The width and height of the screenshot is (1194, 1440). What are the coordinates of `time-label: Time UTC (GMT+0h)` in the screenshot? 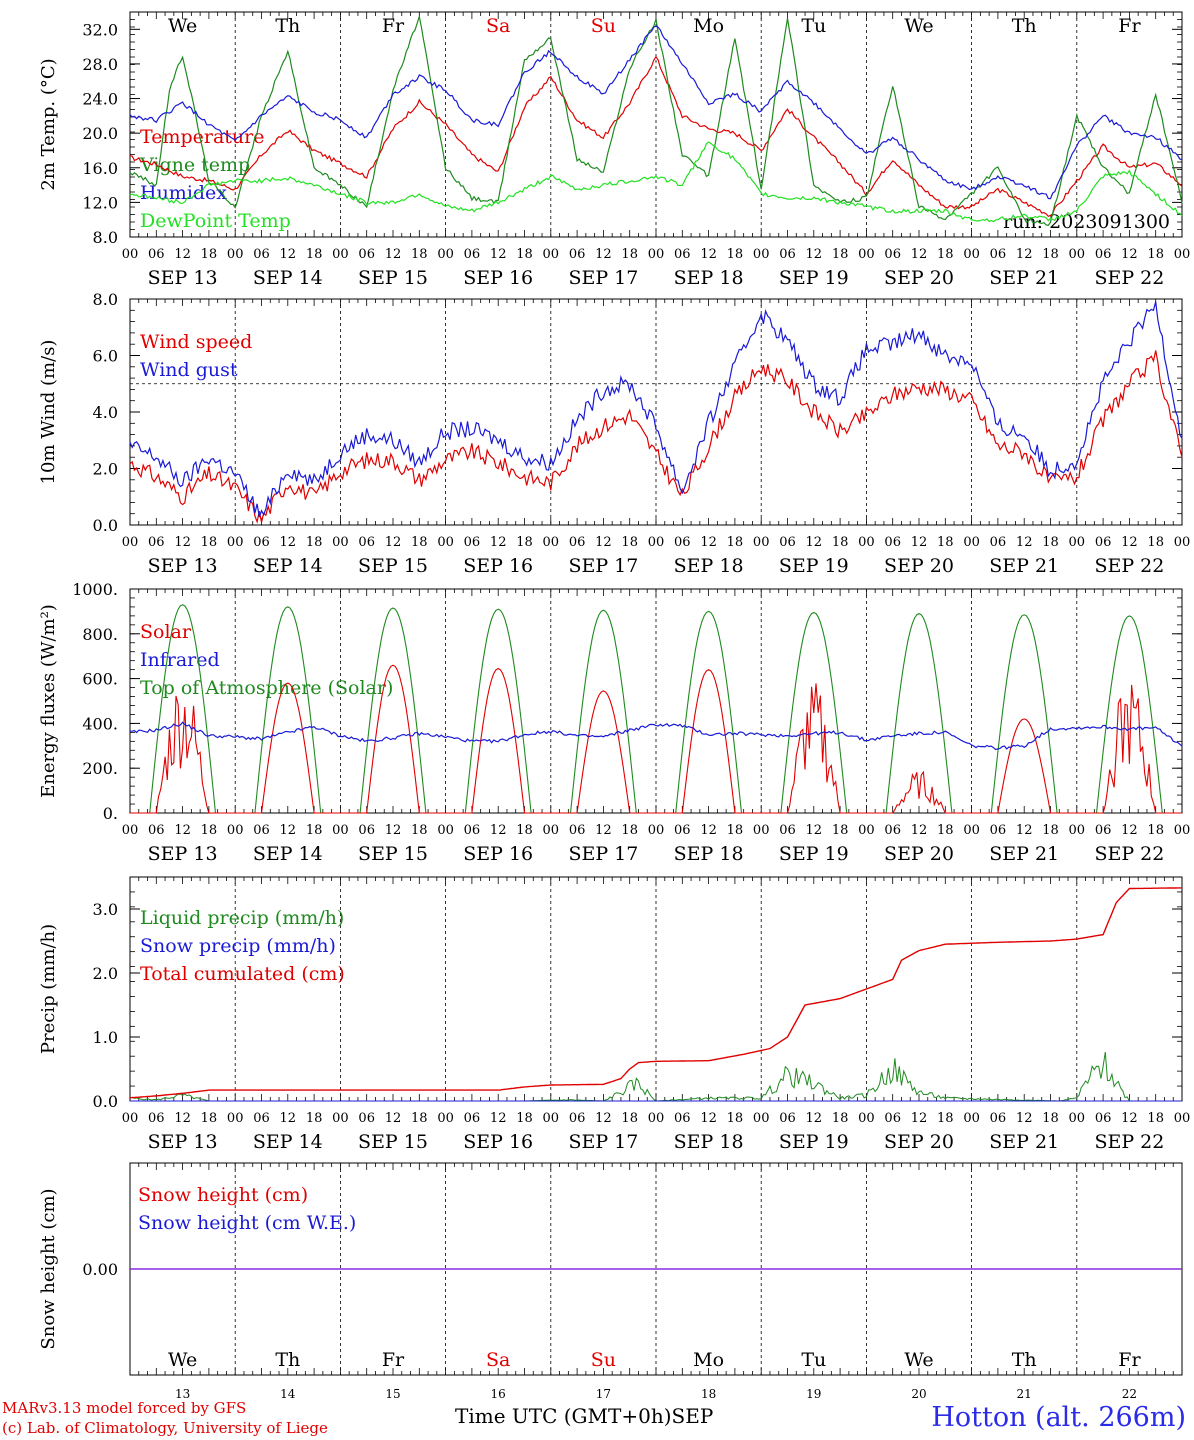 It's located at (563, 1416).